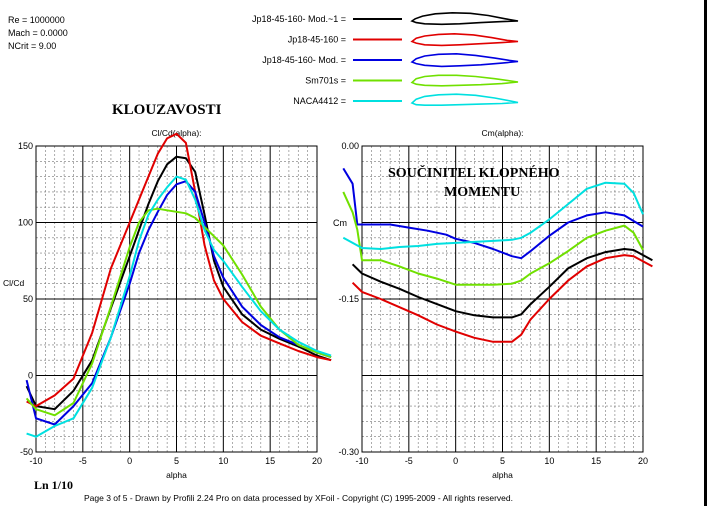 Image resolution: width=707 pixels, height=506 pixels. Describe the element at coordinates (340, 223) in the screenshot. I see `cm-side-label: Cm` at that location.